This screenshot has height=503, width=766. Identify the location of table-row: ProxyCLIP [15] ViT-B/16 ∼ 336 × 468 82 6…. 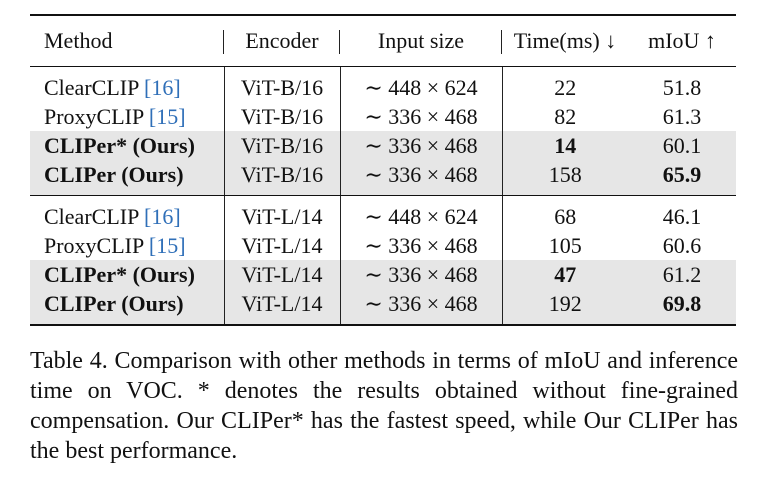
(383, 116).